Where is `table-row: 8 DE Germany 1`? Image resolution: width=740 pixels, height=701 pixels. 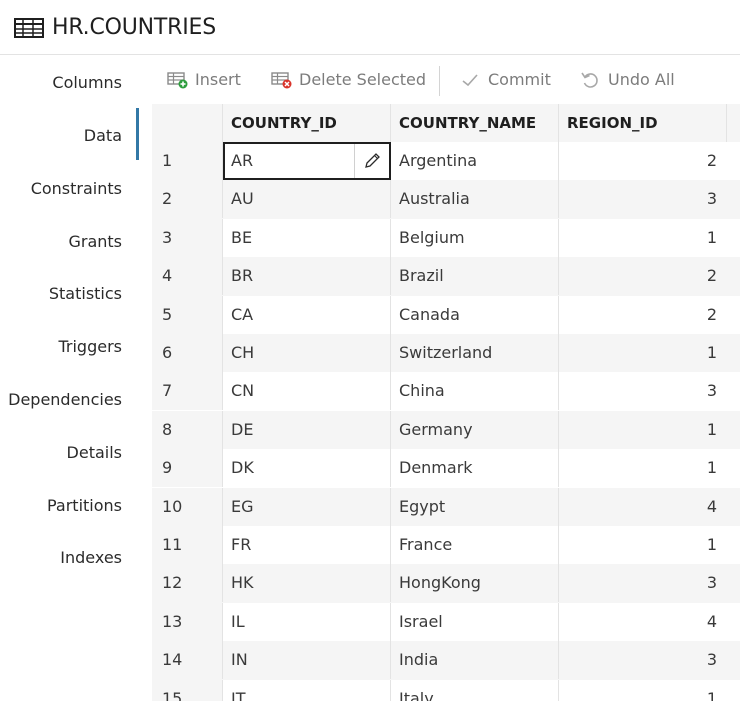
table-row: 8 DE Germany 1 is located at coordinates (446, 430).